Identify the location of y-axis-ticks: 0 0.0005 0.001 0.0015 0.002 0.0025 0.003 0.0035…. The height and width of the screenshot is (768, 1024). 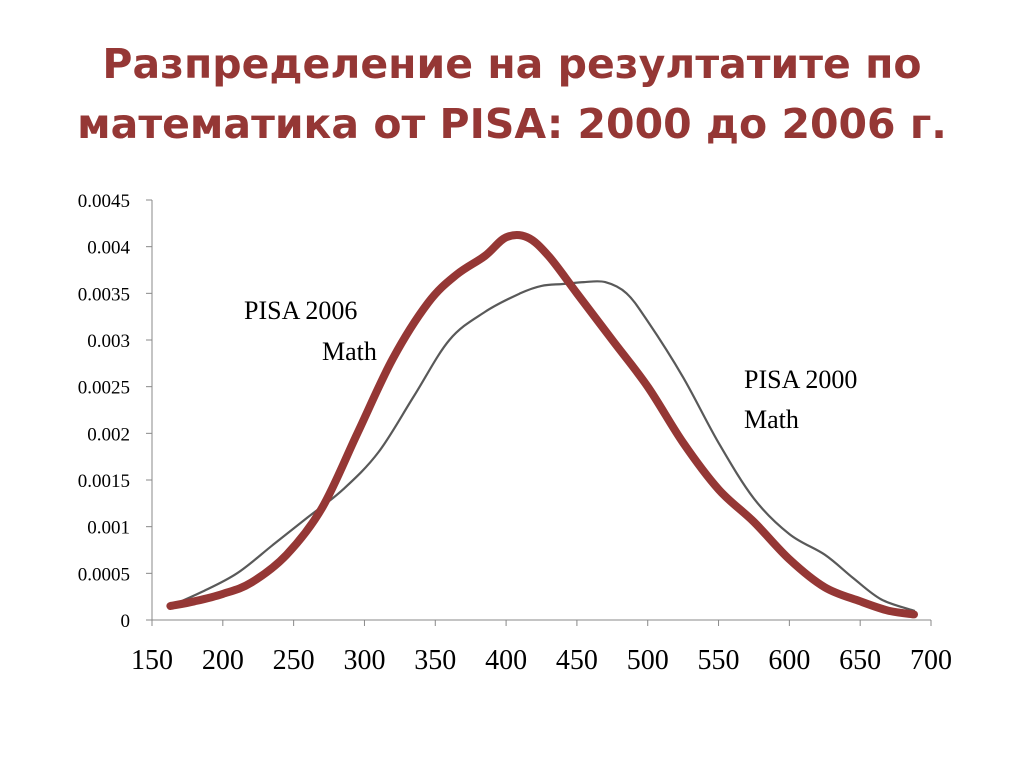
(115, 411).